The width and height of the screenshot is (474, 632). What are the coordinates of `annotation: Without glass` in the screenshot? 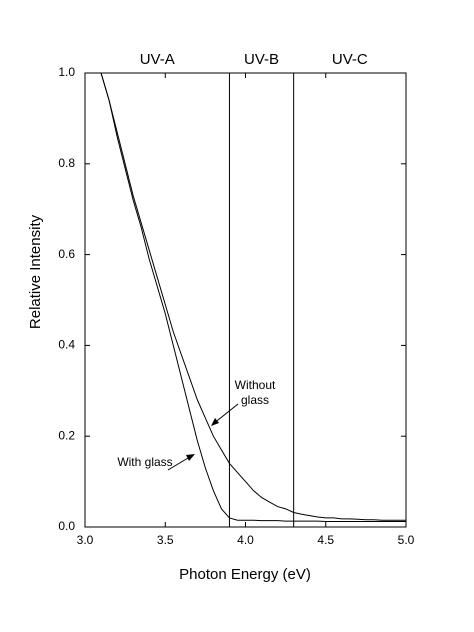 It's located at (255, 392).